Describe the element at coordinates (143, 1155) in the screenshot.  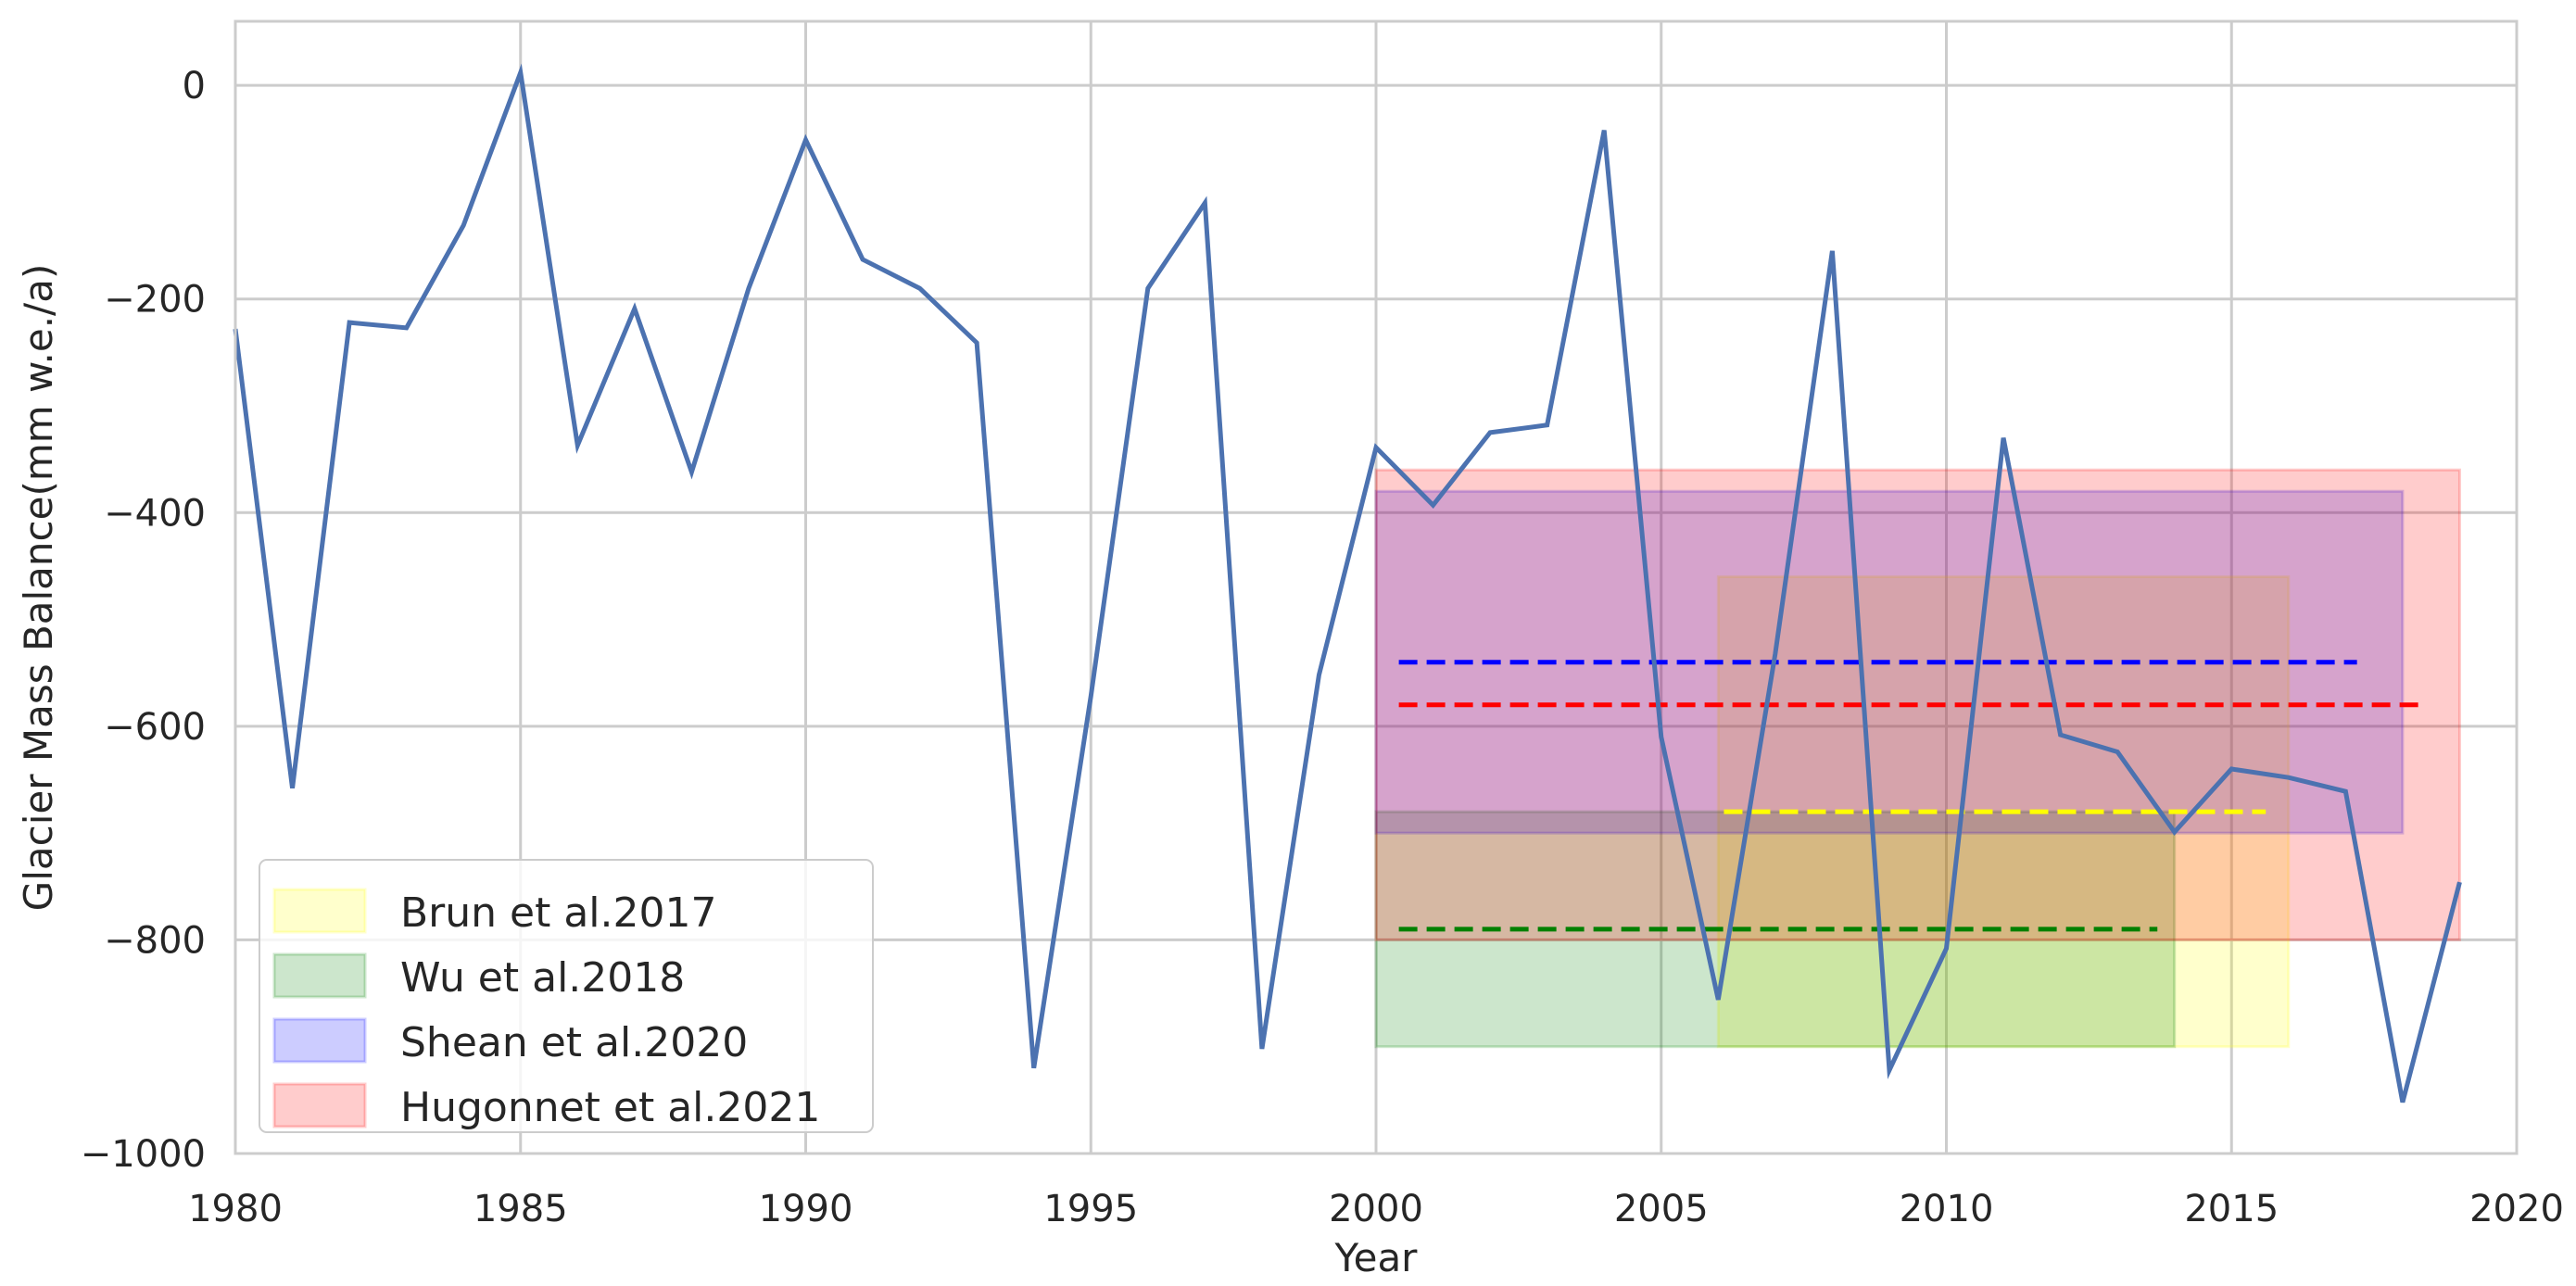
I see `y-tick-label: −1000` at that location.